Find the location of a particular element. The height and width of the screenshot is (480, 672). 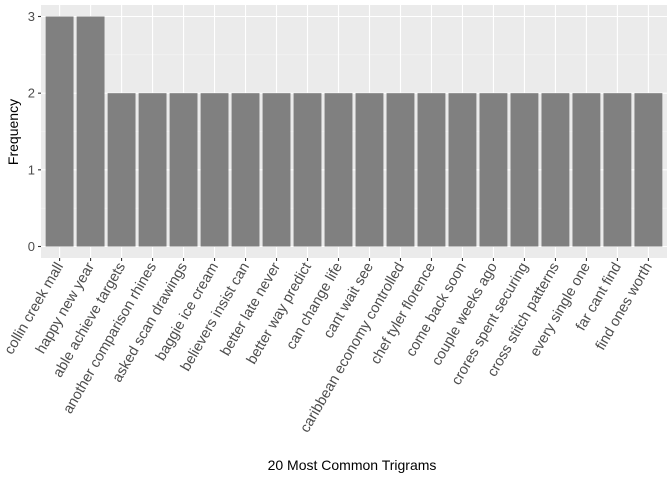

y-tick-label: 3 is located at coordinates (31, 16).